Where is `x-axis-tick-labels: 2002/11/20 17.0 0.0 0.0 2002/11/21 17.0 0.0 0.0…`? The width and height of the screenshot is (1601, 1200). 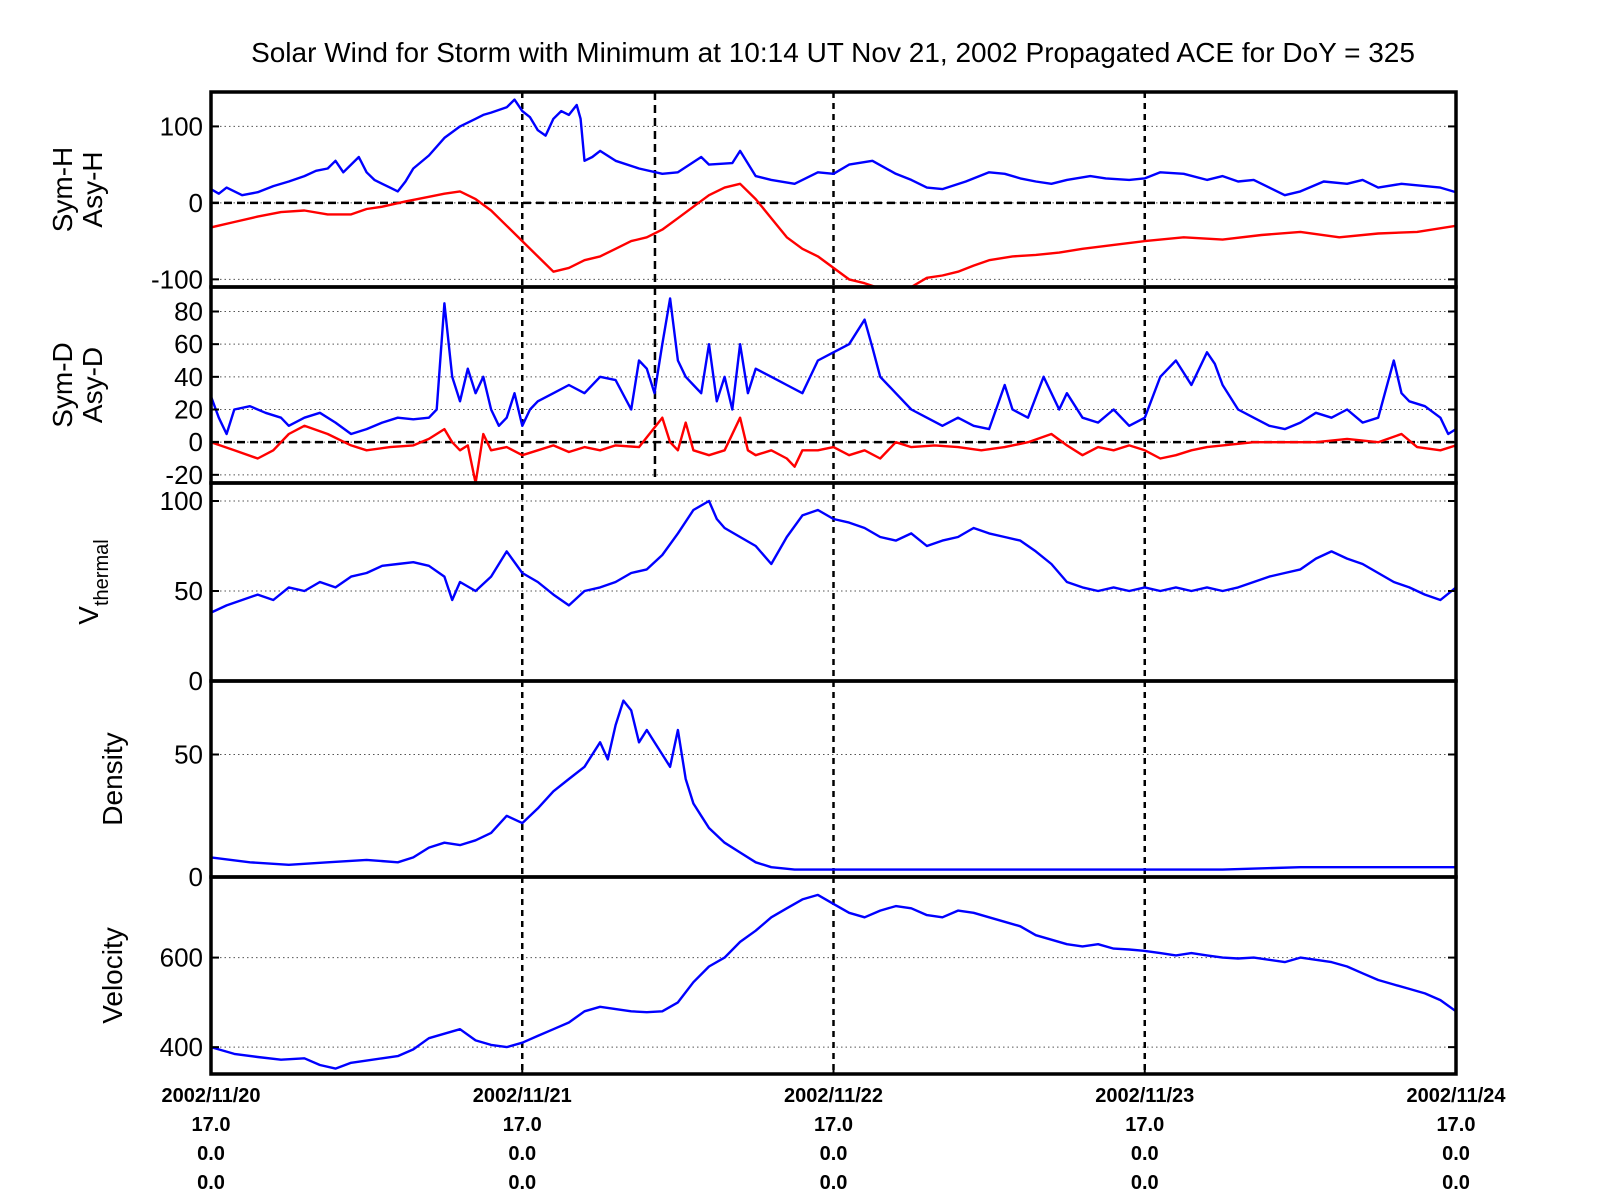 x-axis-tick-labels: 2002/11/20 17.0 0.0 0.0 2002/11/21 17.0 0.0 0.0… is located at coordinates (834, 1129).